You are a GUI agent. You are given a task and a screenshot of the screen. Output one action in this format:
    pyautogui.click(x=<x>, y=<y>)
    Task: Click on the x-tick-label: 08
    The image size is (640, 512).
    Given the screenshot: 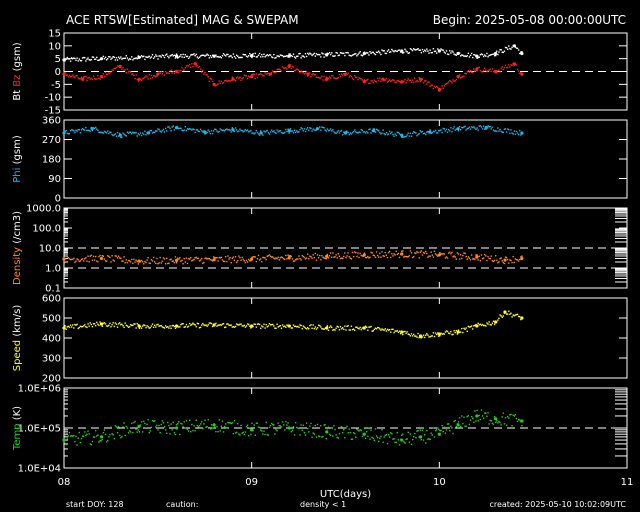 What is the action you would take?
    pyautogui.click(x=64, y=482)
    